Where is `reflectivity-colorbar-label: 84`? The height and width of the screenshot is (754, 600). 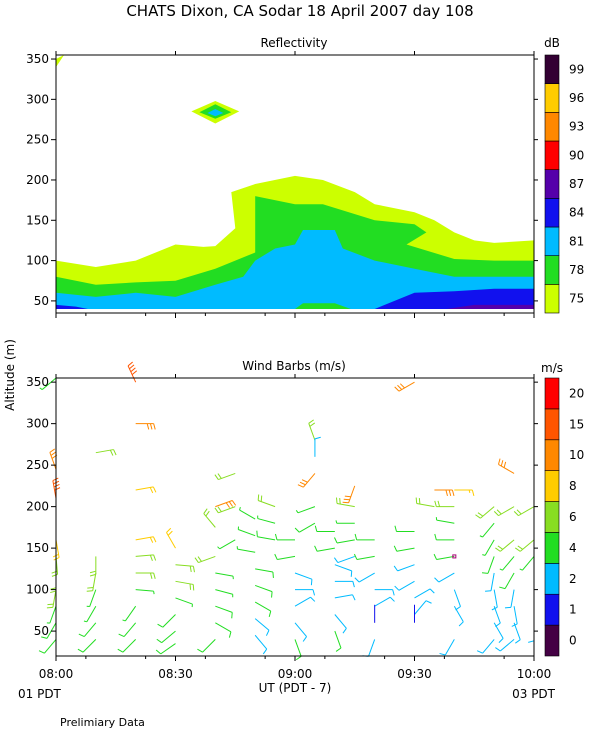 reflectivity-colorbar-label: 84 is located at coordinates (576, 213).